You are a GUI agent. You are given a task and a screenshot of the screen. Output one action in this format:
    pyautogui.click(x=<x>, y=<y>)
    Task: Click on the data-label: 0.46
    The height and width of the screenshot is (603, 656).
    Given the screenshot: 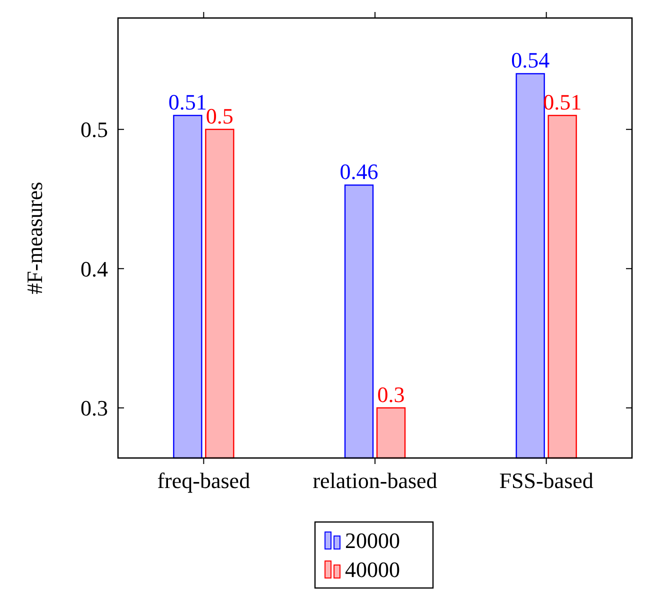 What is the action you would take?
    pyautogui.click(x=359, y=171)
    